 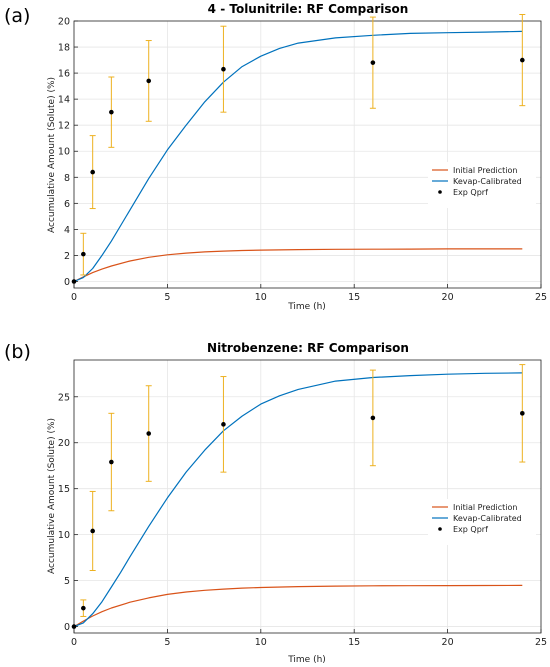 What do you see at coordinates (64, 126) in the screenshot?
I see `y-tick-label: 12` at bounding box center [64, 126].